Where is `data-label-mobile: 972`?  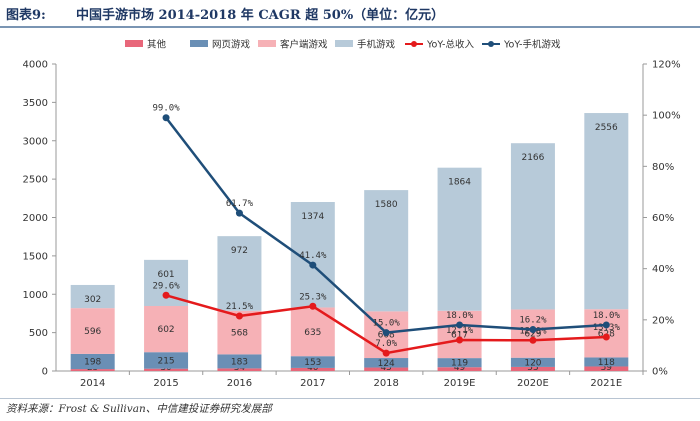
data-label-mobile: 972 is located at coordinates (239, 251).